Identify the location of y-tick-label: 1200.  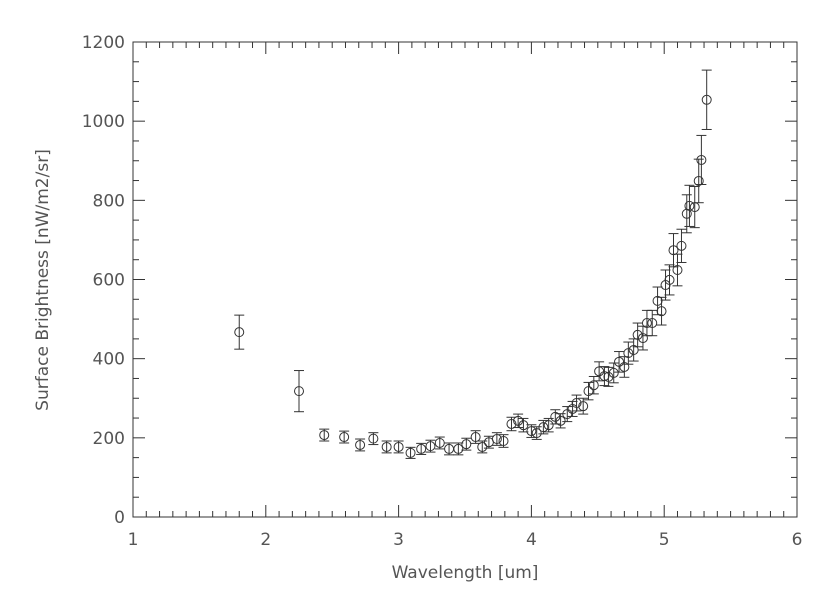
(103, 43).